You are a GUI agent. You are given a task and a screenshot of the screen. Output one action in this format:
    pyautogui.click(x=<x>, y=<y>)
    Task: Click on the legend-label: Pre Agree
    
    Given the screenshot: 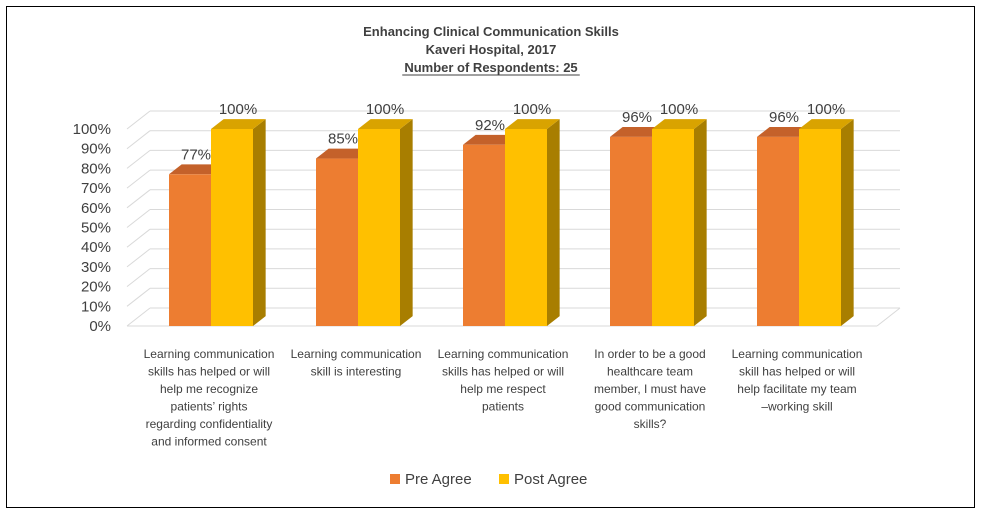 What is the action you would take?
    pyautogui.click(x=438, y=479)
    